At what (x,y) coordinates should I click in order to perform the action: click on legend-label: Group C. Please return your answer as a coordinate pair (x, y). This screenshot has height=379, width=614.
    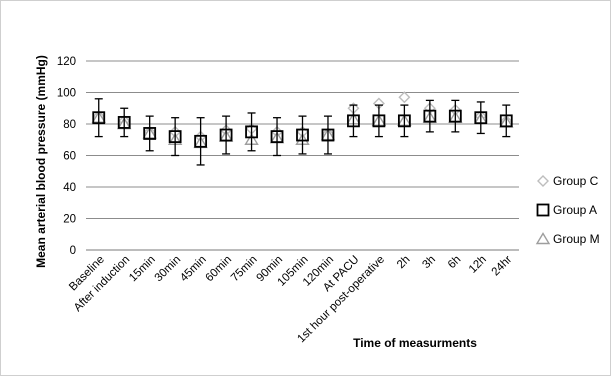
    Looking at the image, I should click on (576, 181).